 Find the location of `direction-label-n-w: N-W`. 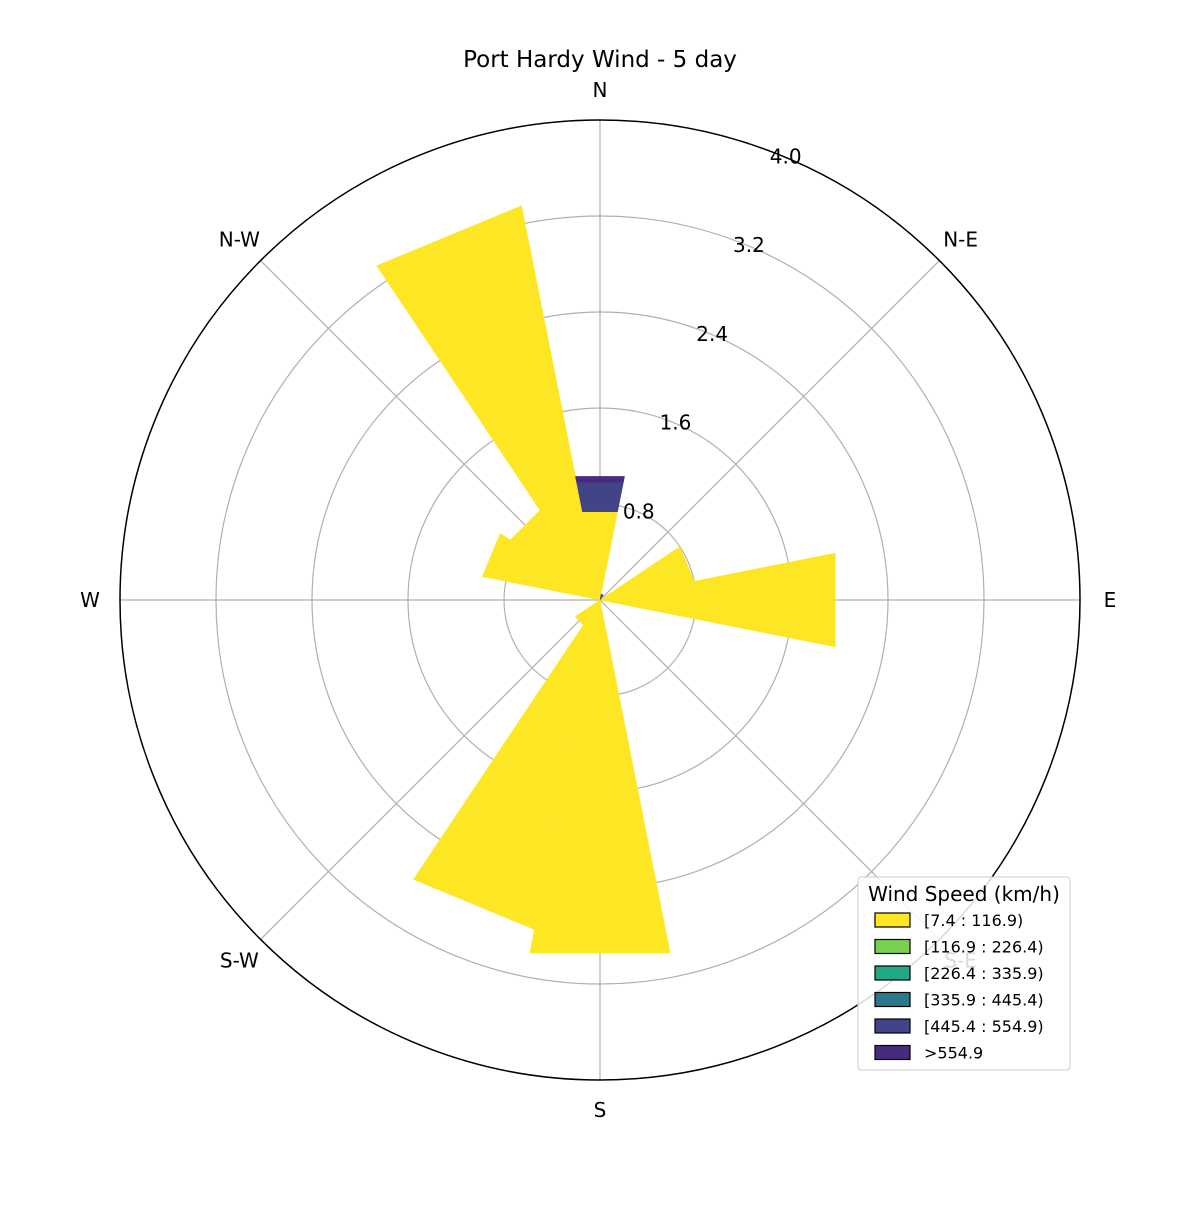

direction-label-n-w: N-W is located at coordinates (239, 239).